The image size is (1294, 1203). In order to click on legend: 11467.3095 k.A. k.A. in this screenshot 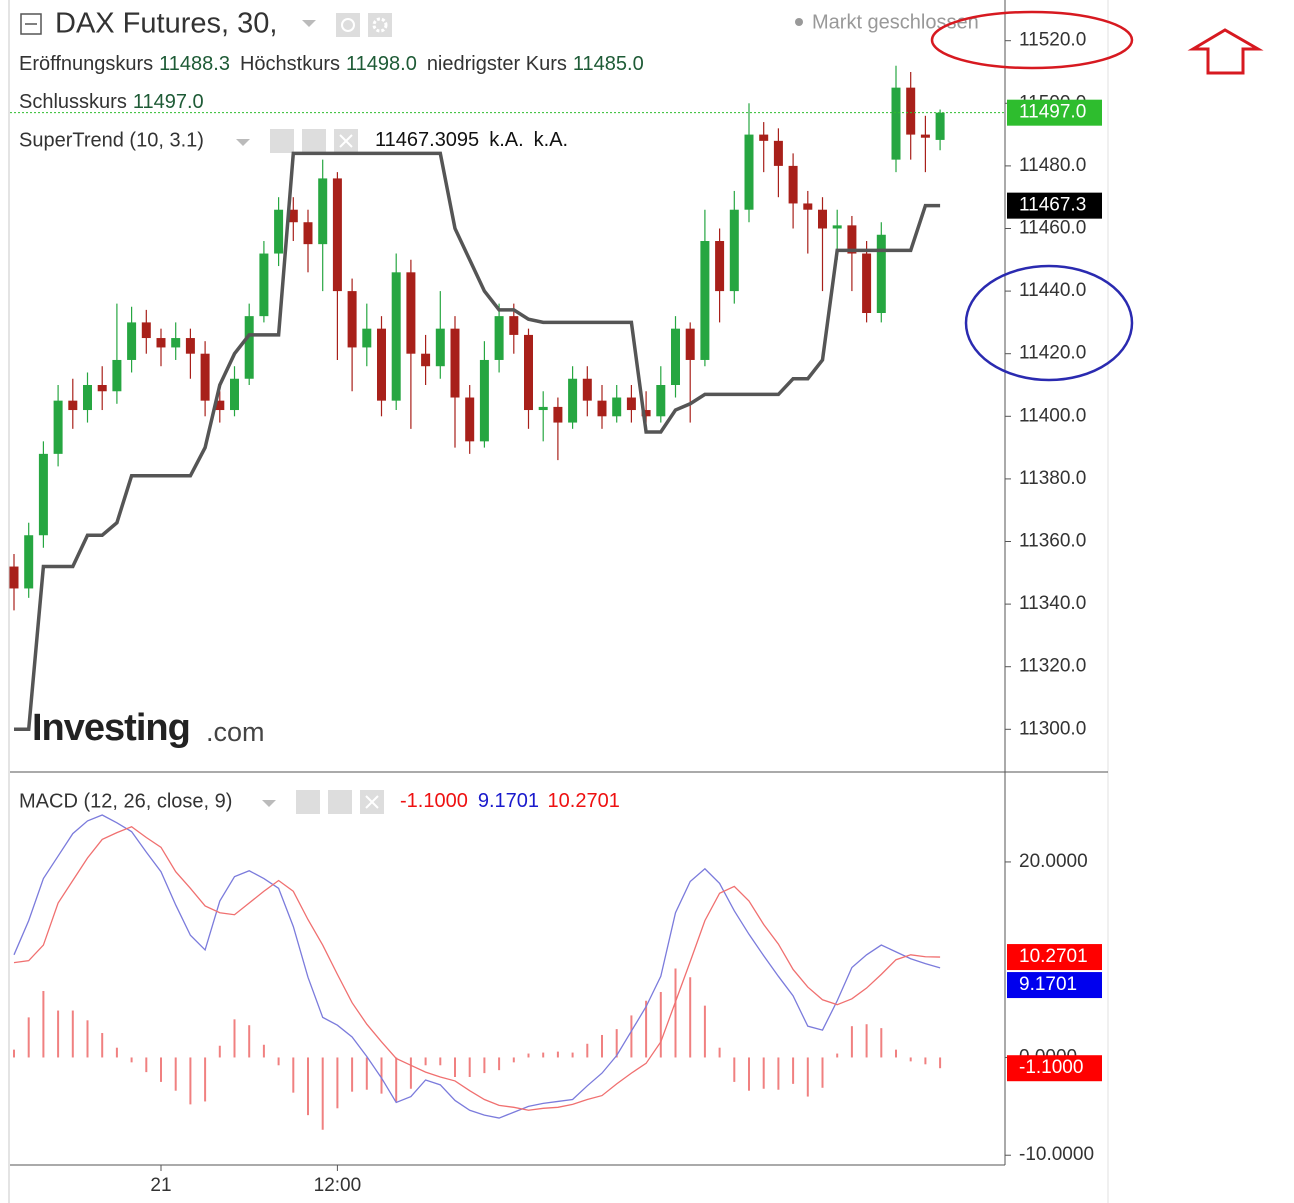, I will do `click(471, 140)`.